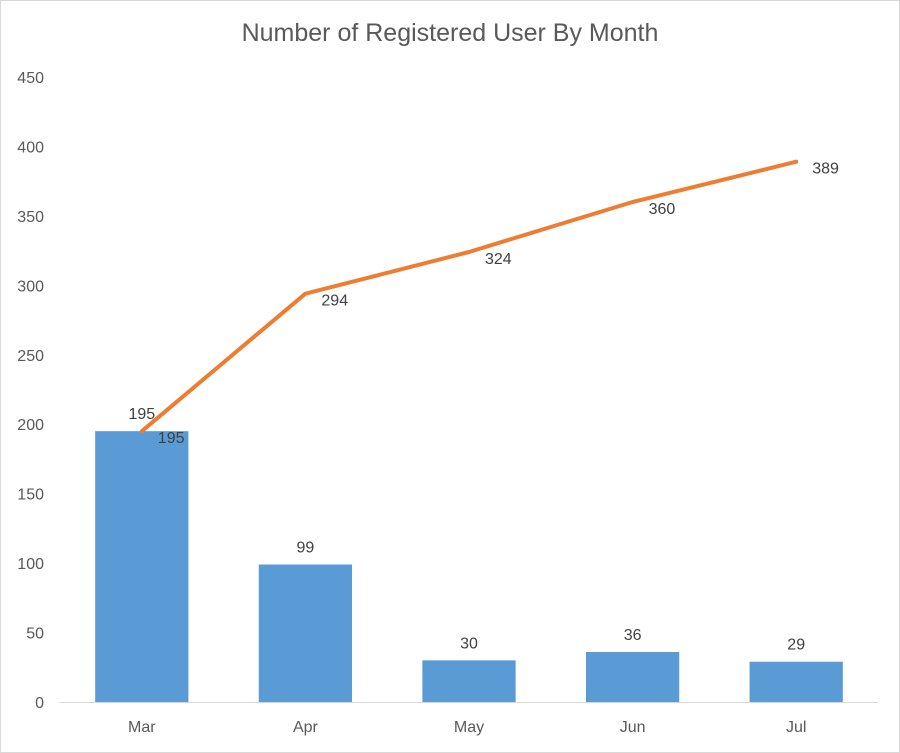 The height and width of the screenshot is (753, 900). Describe the element at coordinates (796, 645) in the screenshot. I see `bar-data-label: 29` at that location.